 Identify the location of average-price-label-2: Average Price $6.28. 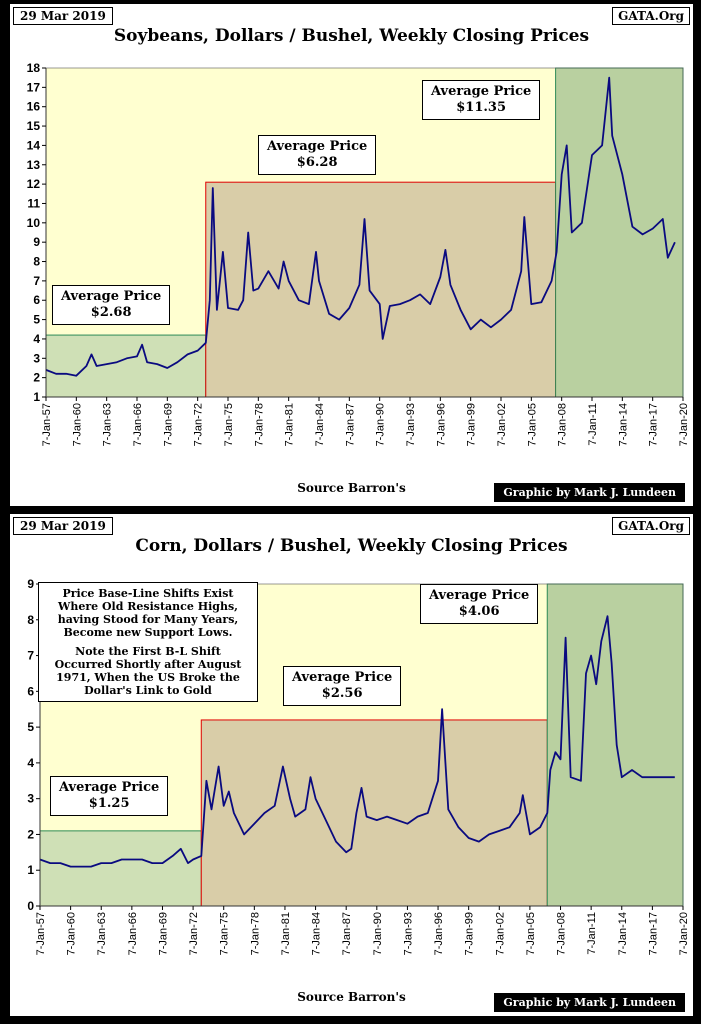
(317, 155).